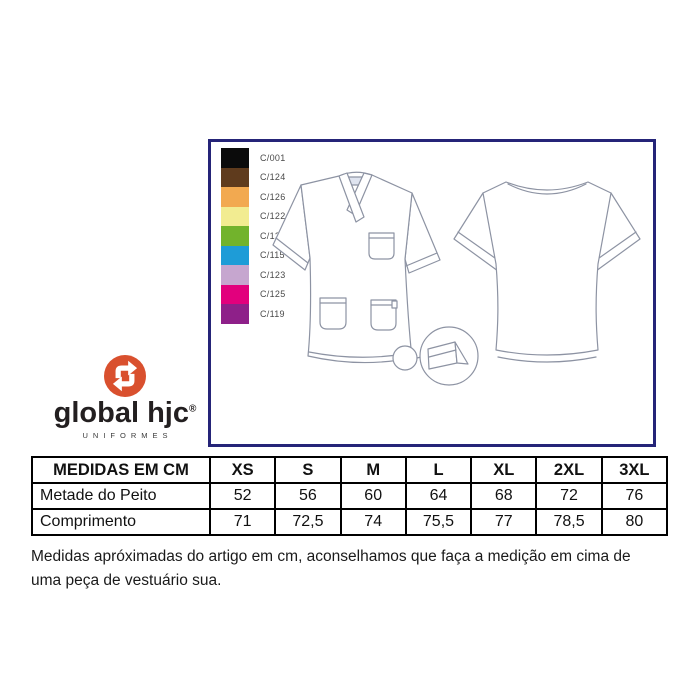 This screenshot has width=700, height=700. Describe the element at coordinates (373, 470) in the screenshot. I see `size-col-header: M` at that location.